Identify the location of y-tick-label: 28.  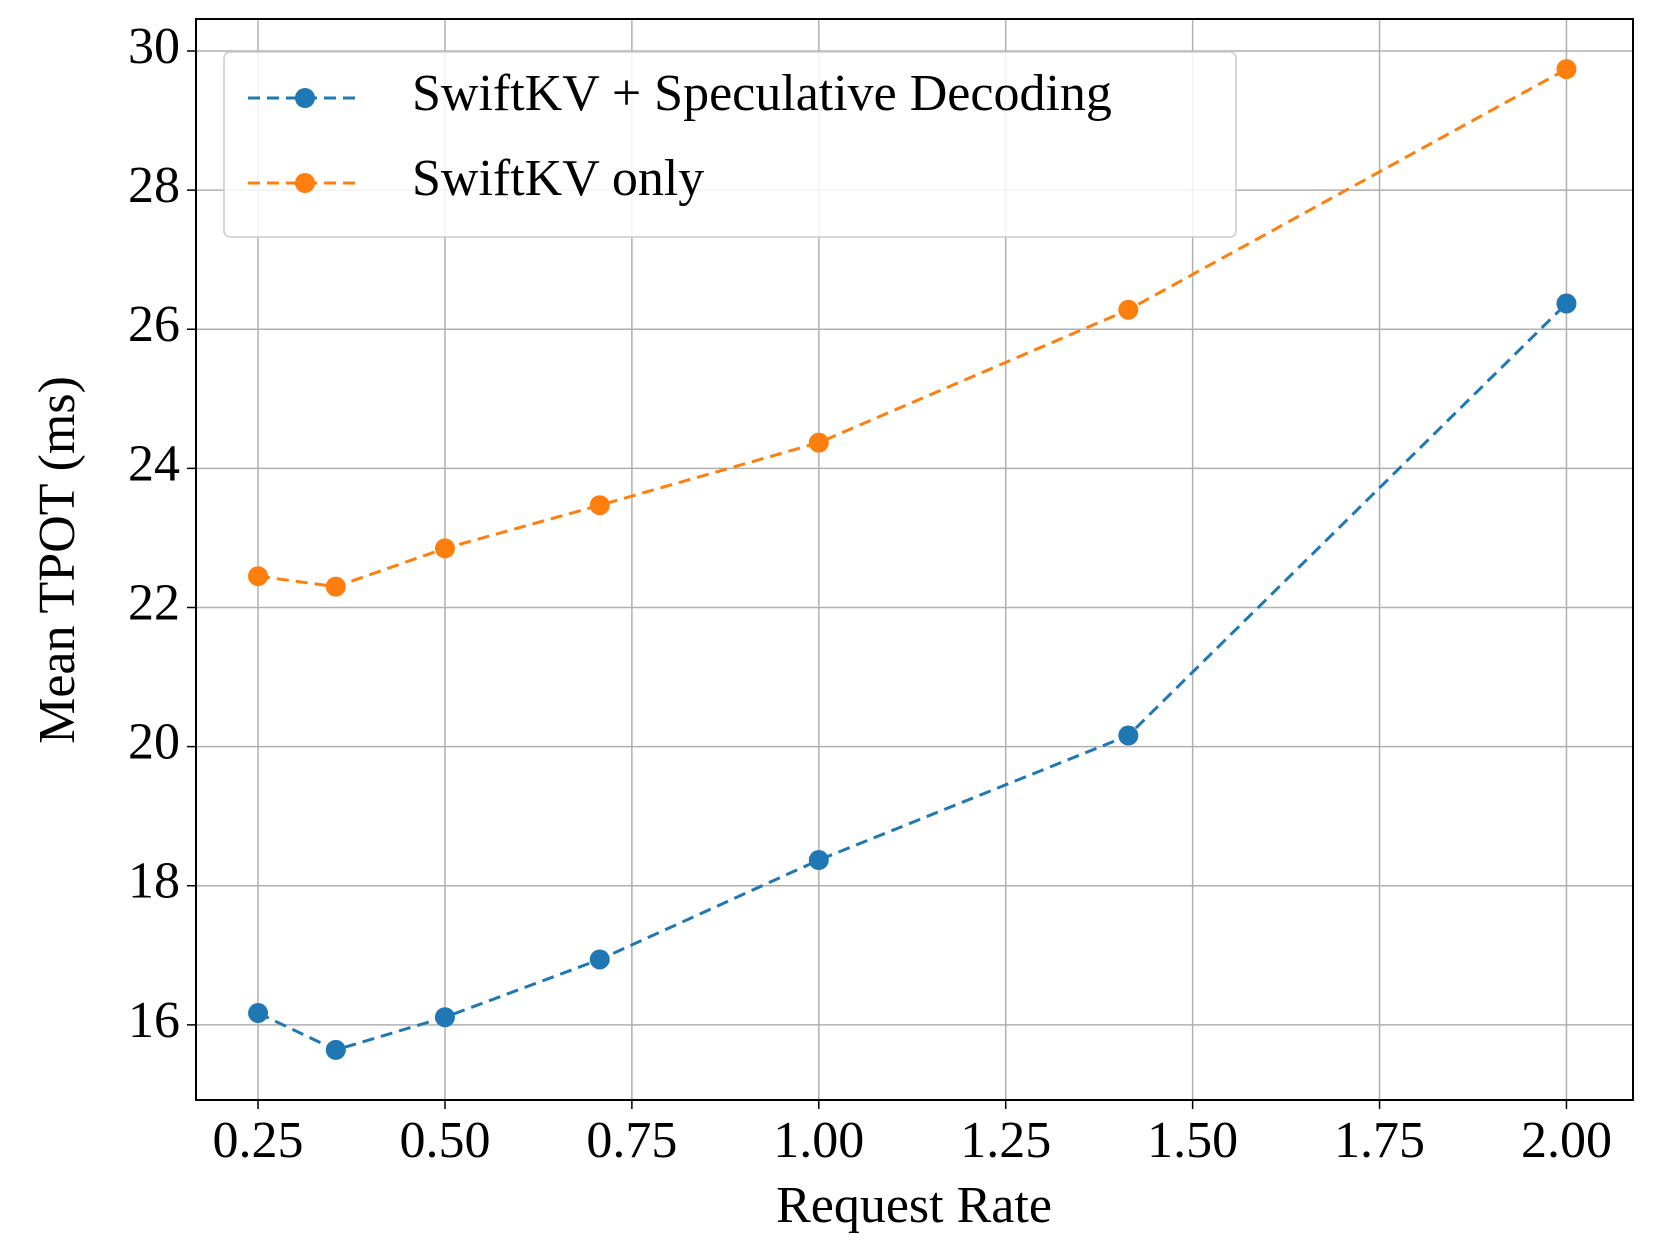
(154, 185).